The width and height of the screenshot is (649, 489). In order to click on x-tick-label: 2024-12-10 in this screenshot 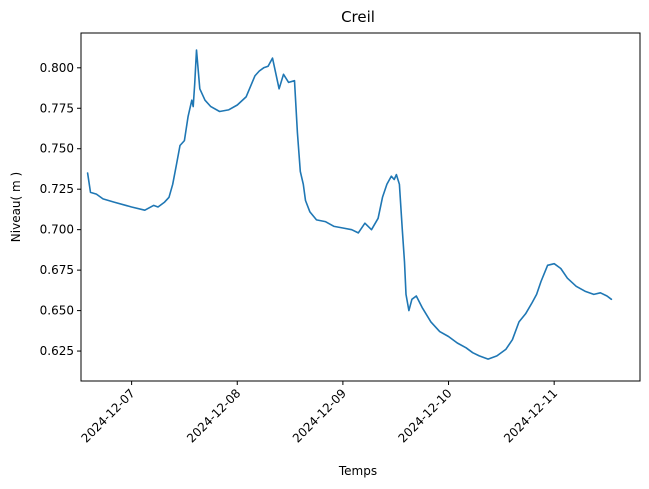, I will do `click(424, 415)`.